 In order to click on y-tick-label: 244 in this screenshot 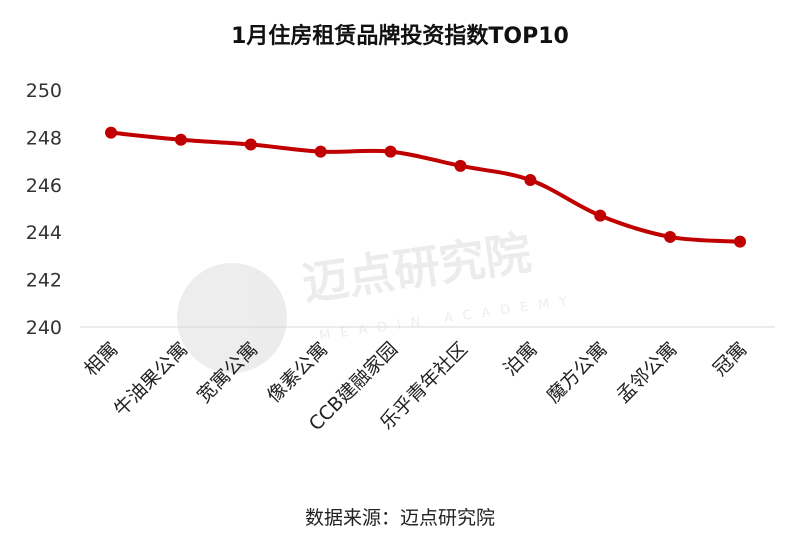, I will do `click(44, 233)`.